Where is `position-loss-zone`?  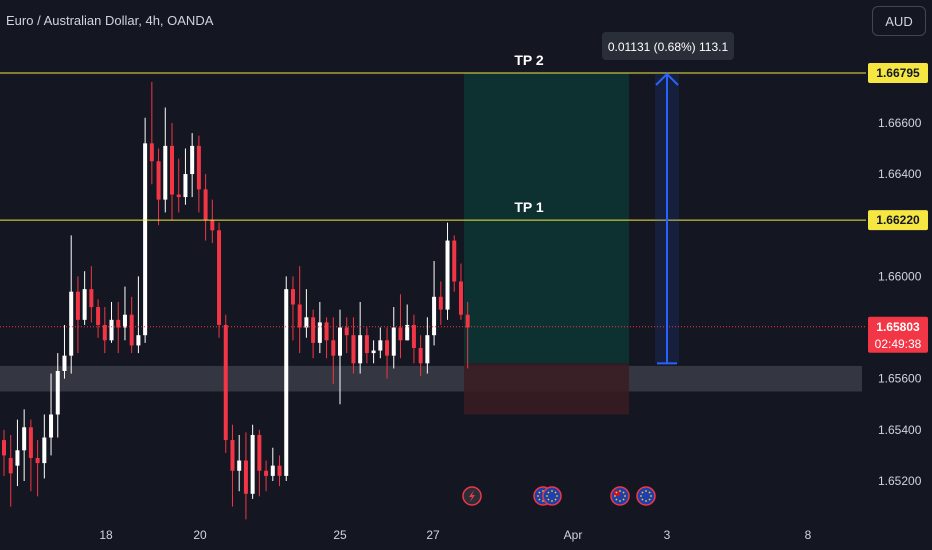
position-loss-zone is located at coordinates (546, 389).